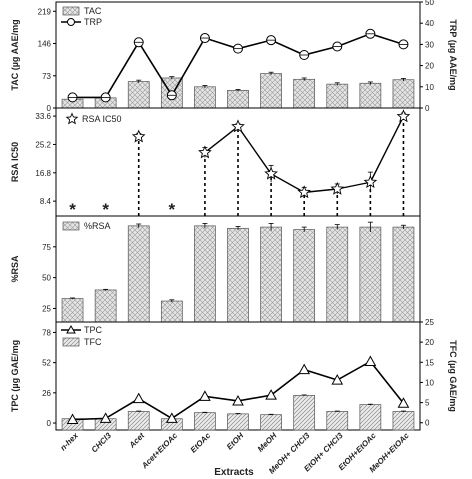 The height and width of the screenshot is (479, 472). Describe the element at coordinates (45, 44) in the screenshot. I see `y-tick-label: 146` at that location.